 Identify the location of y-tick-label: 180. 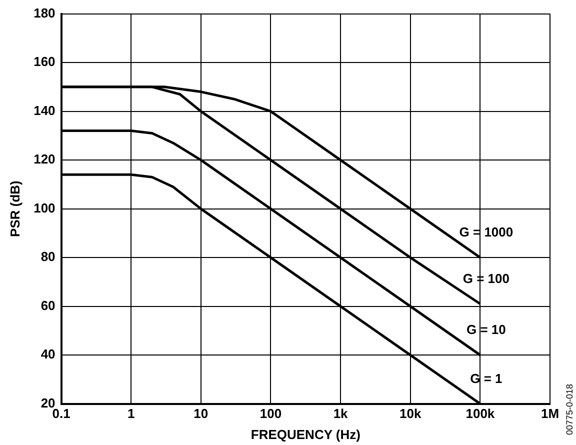
(45, 12).